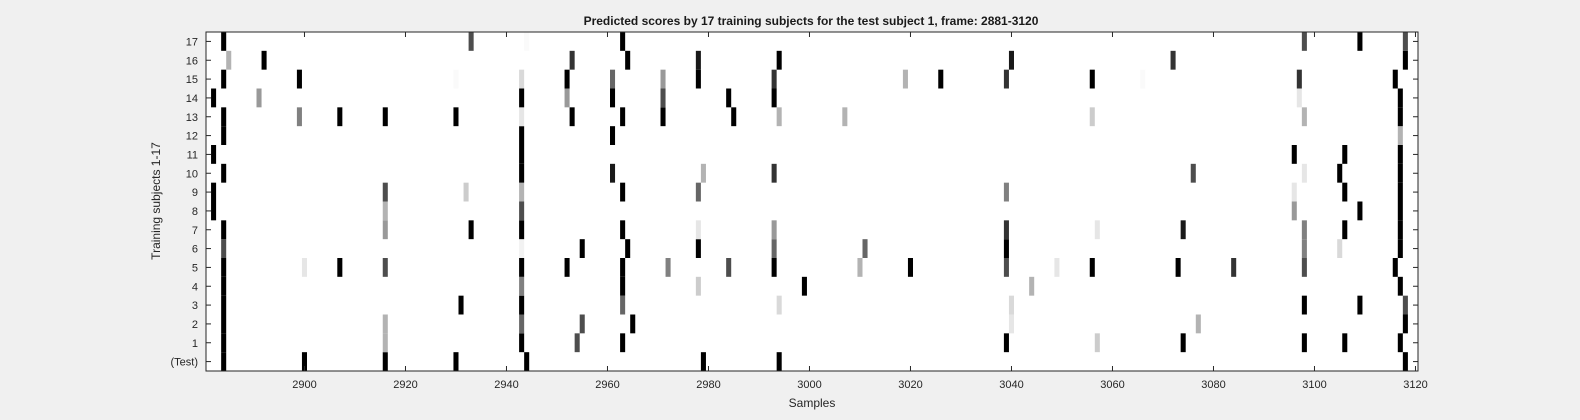  What do you see at coordinates (1314, 385) in the screenshot?
I see `x-tick-label: 3100` at bounding box center [1314, 385].